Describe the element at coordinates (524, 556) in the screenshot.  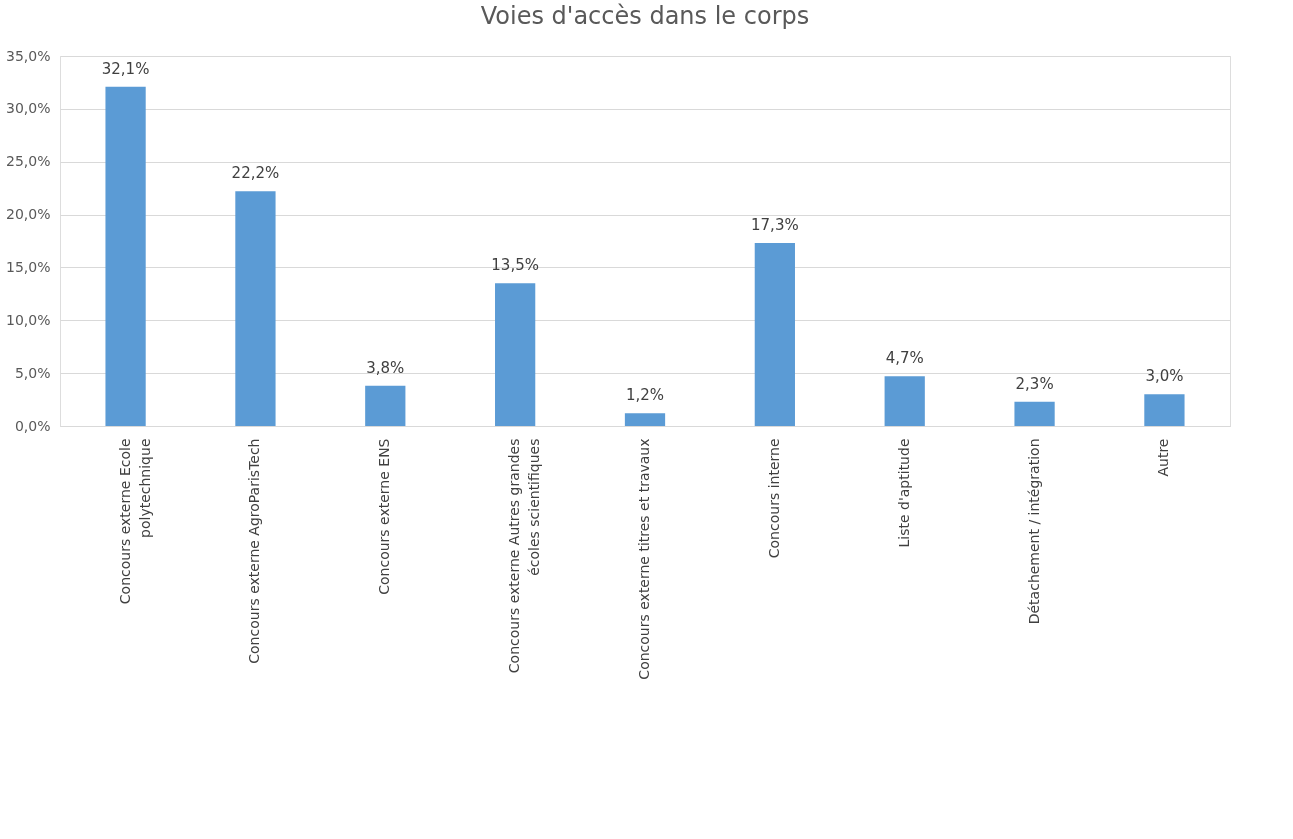
I see `x-tick-label: Concours externe Autres grandes écoles scientifiques` at that location.